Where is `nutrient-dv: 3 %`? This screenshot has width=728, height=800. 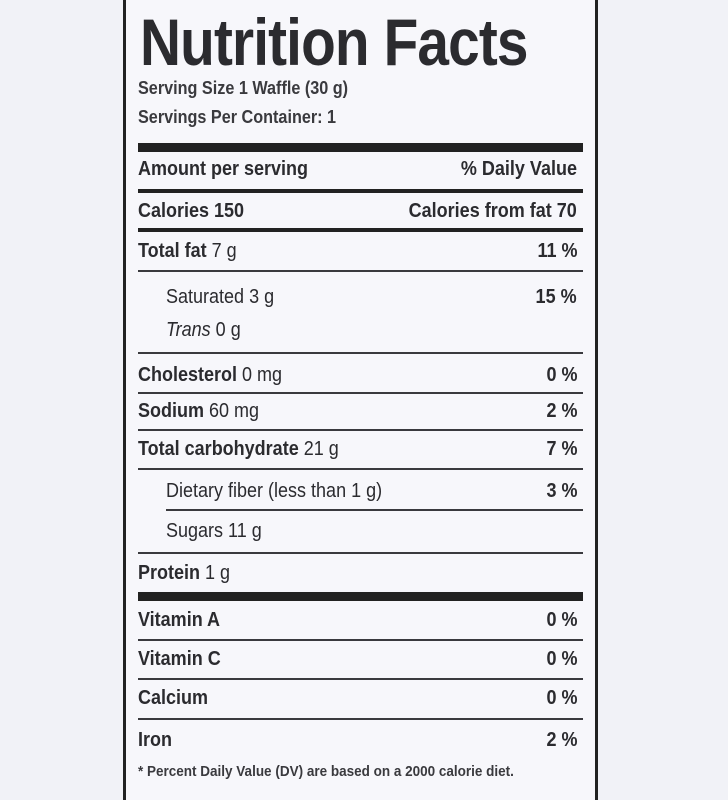 nutrient-dv: 3 % is located at coordinates (561, 491).